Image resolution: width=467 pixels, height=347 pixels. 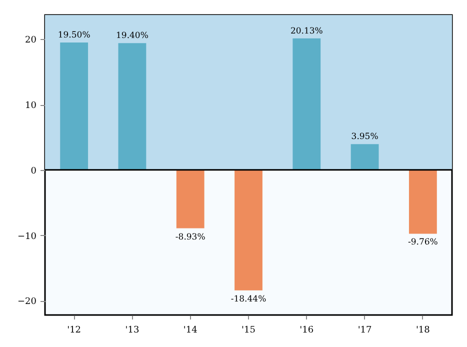 I want to click on x-tick-label: '13, so click(x=132, y=331).